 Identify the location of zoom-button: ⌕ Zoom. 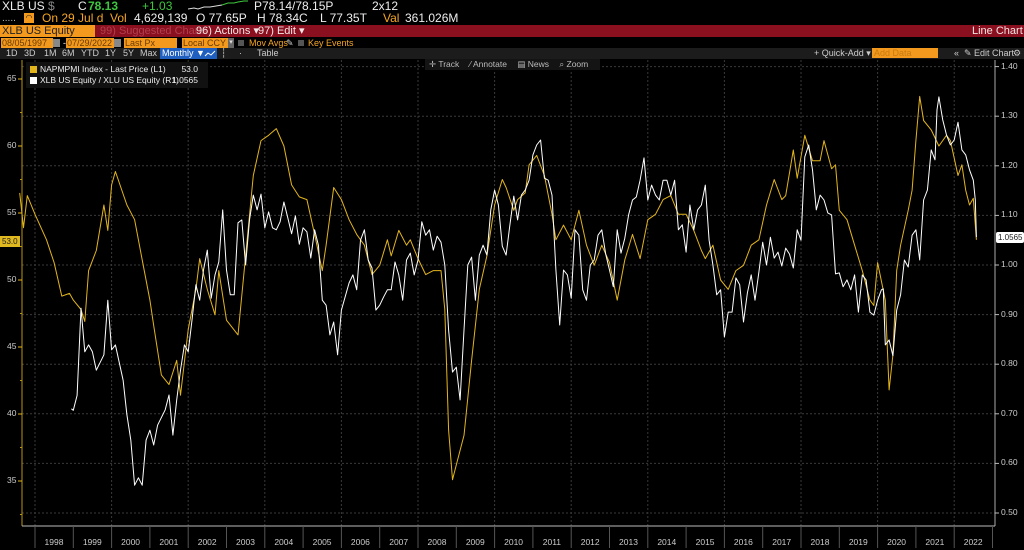
(574, 64).